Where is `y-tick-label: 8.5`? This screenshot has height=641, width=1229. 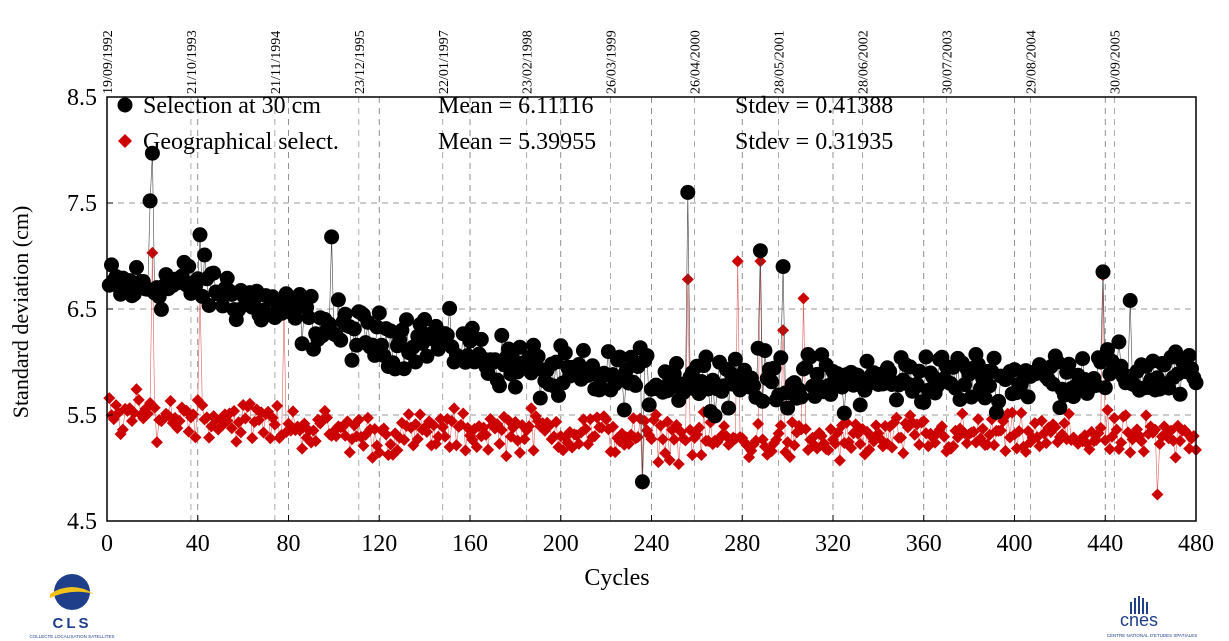 y-tick-label: 8.5 is located at coordinates (82, 98).